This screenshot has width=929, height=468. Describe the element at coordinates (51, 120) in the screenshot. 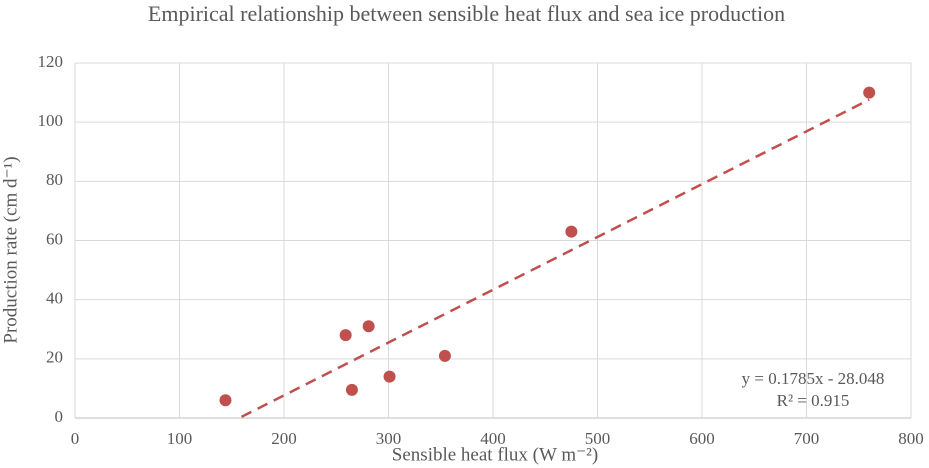

I see `y-tick-label: 100` at that location.